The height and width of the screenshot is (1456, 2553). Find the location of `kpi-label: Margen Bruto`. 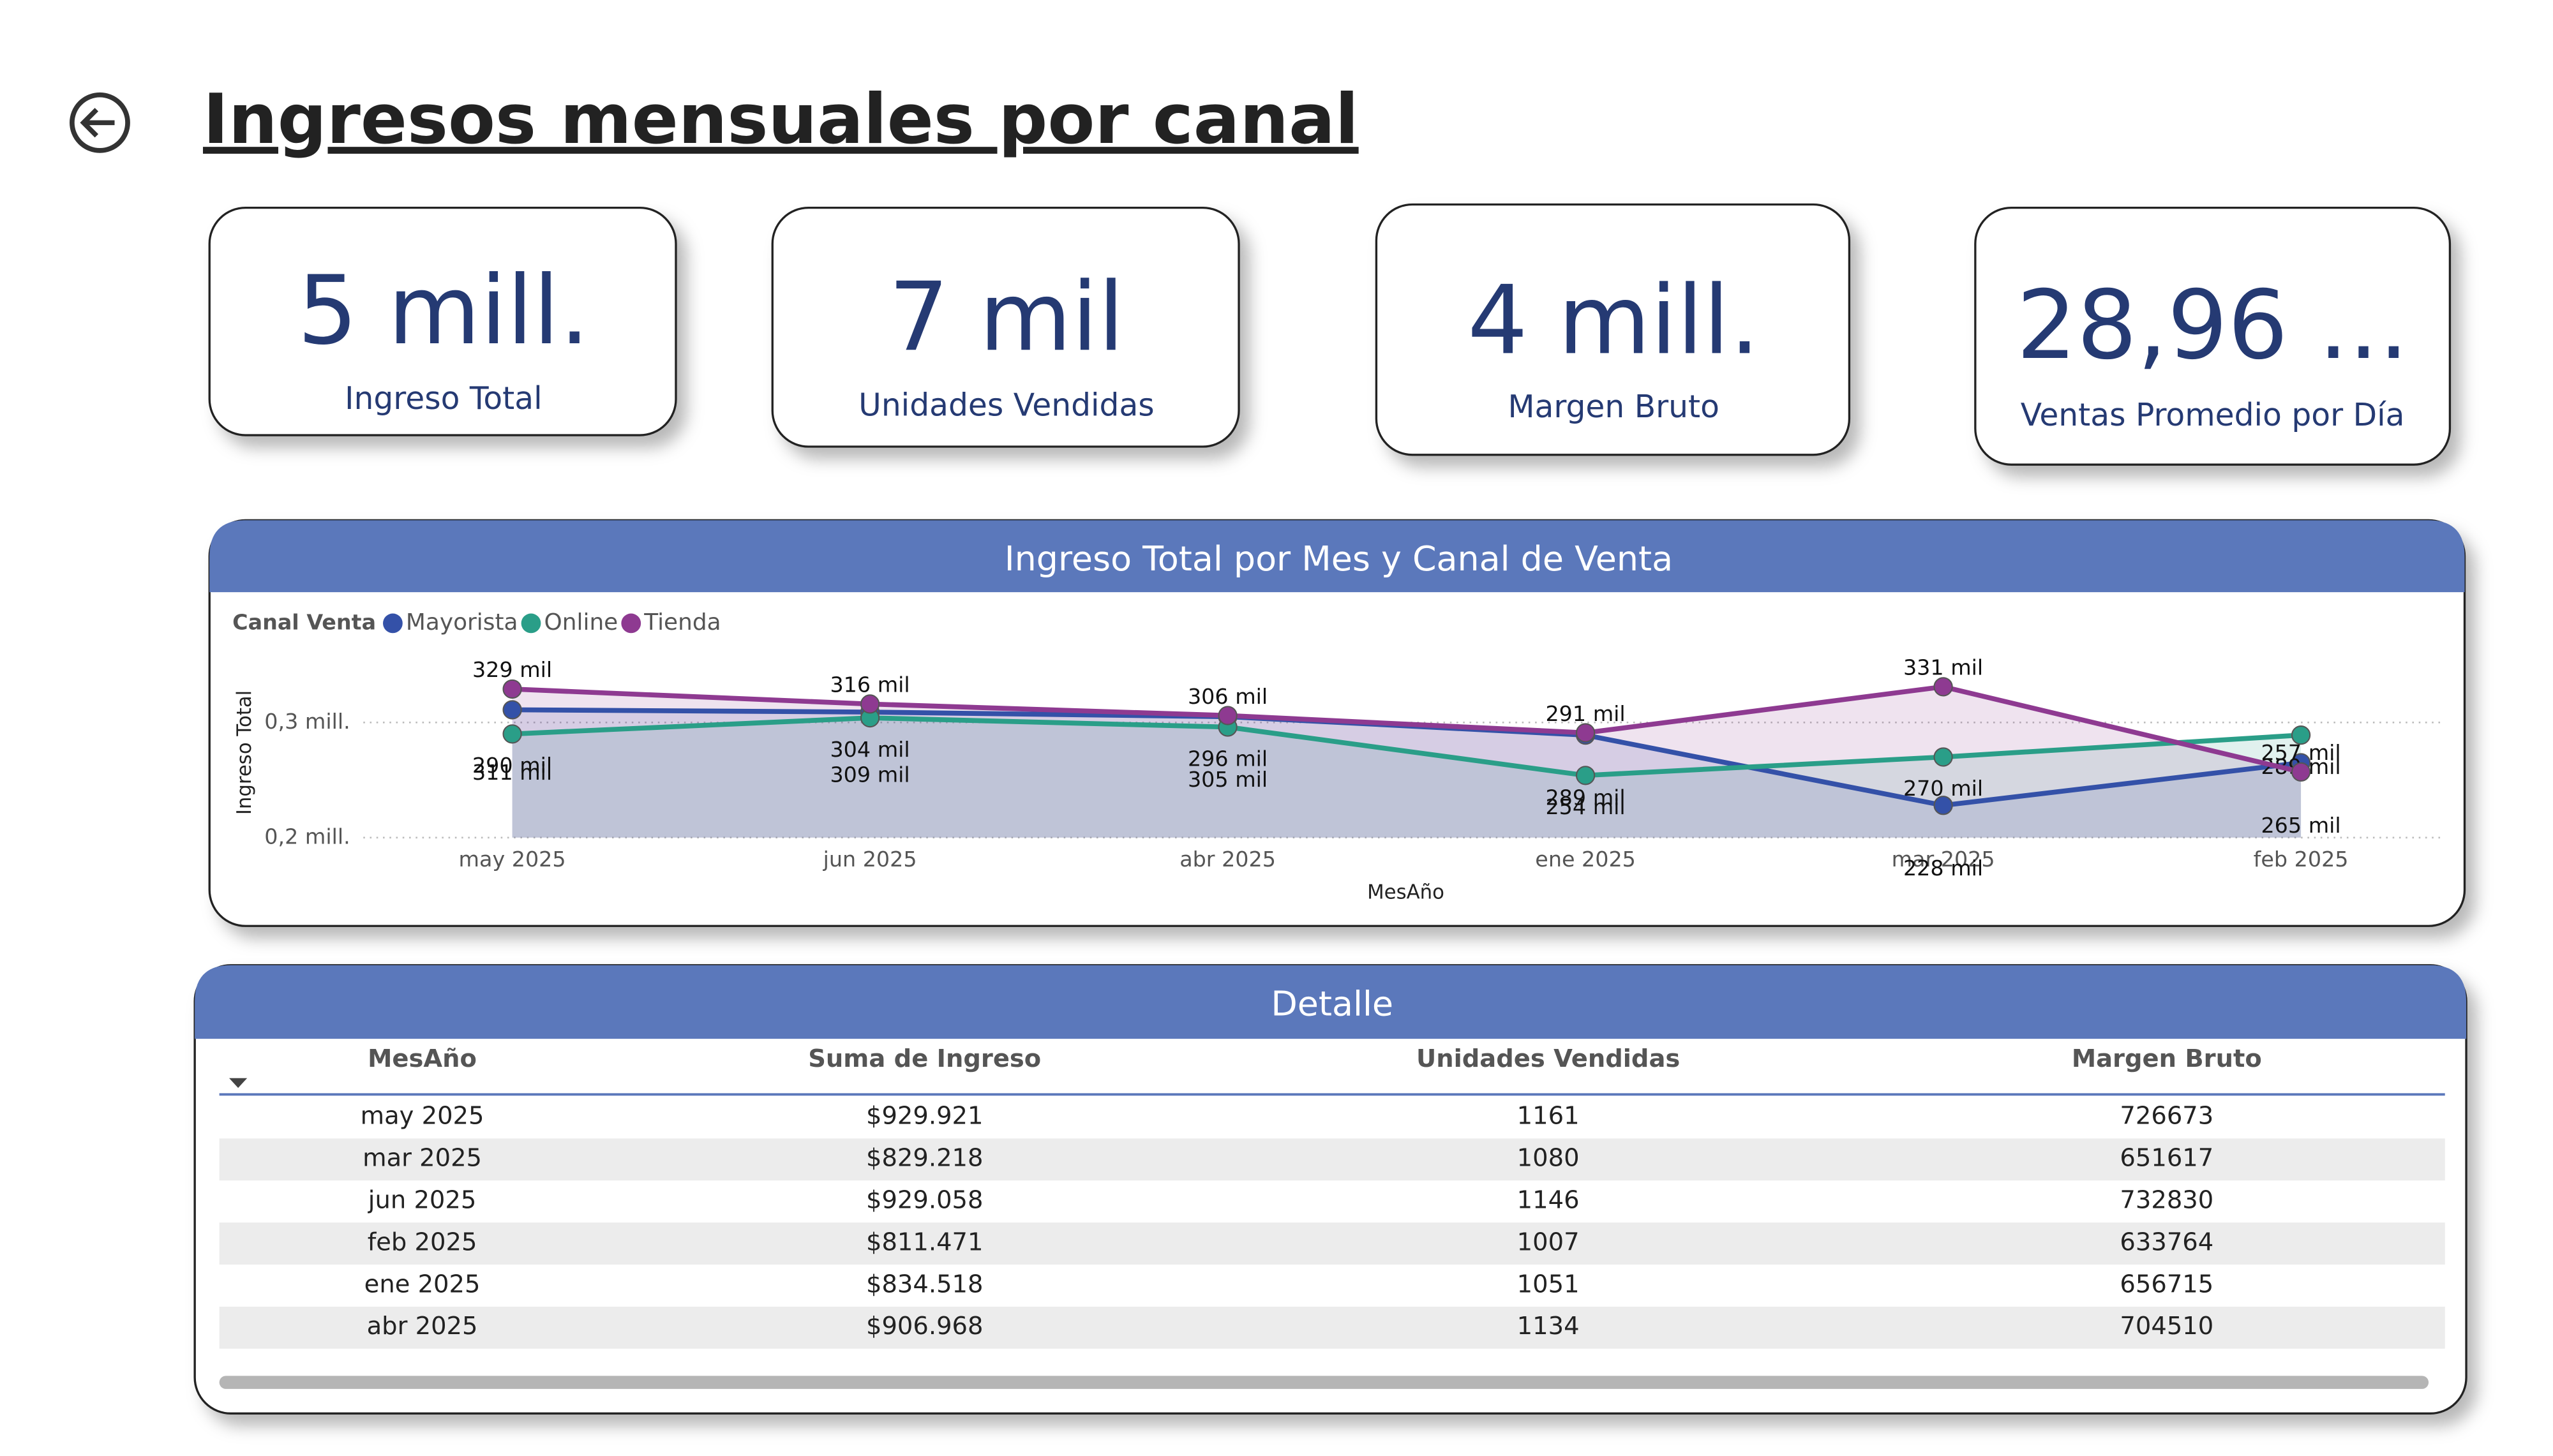

kpi-label: Margen Bruto is located at coordinates (1614, 407).